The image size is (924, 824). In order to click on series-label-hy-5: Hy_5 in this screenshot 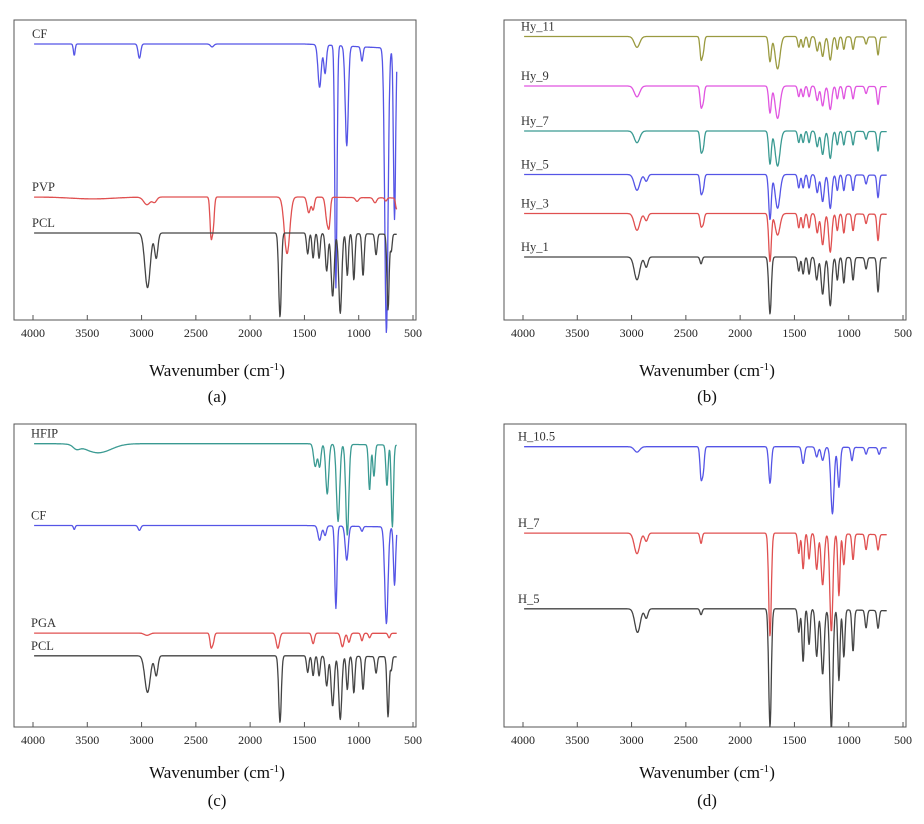, I will do `click(535, 165)`.